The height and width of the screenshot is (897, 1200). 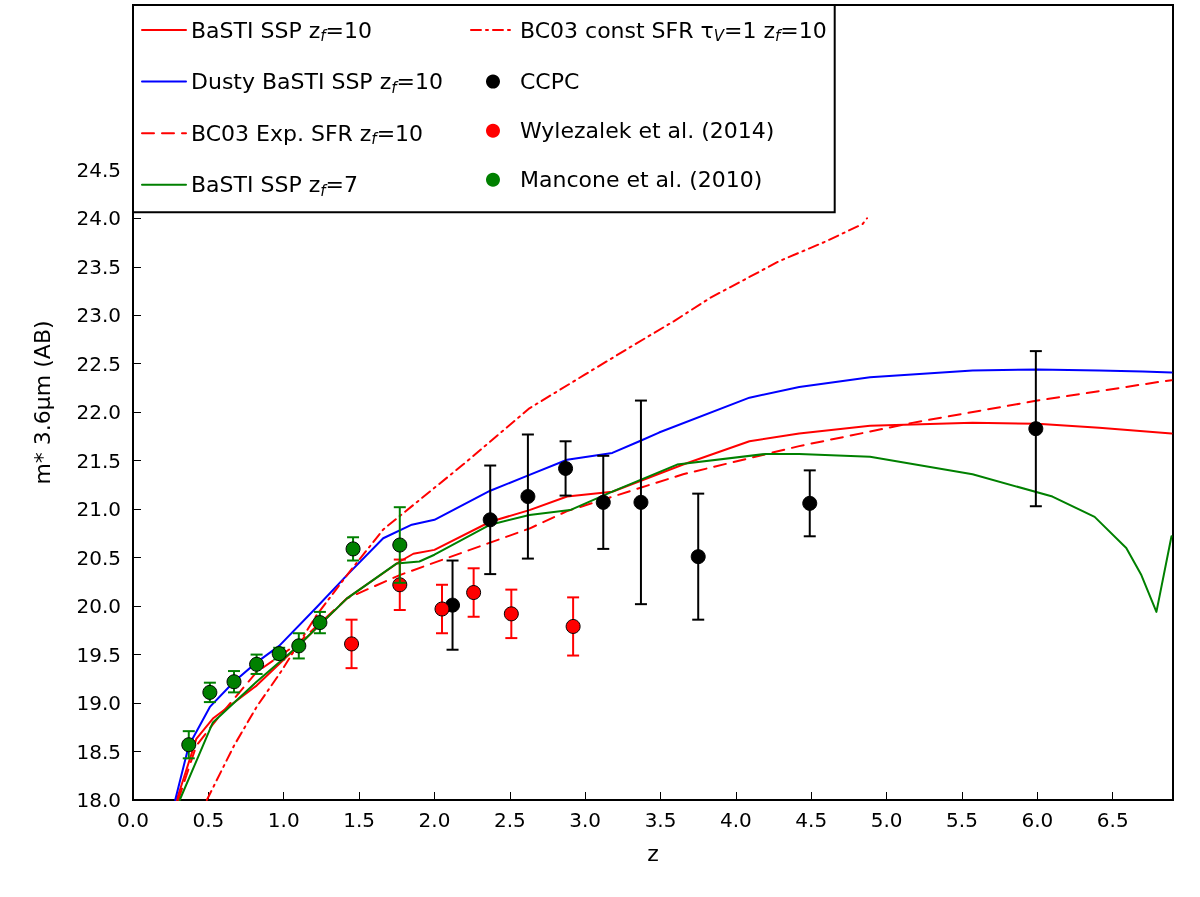 What do you see at coordinates (549, 82) in the screenshot?
I see `legend-label: CCPC` at bounding box center [549, 82].